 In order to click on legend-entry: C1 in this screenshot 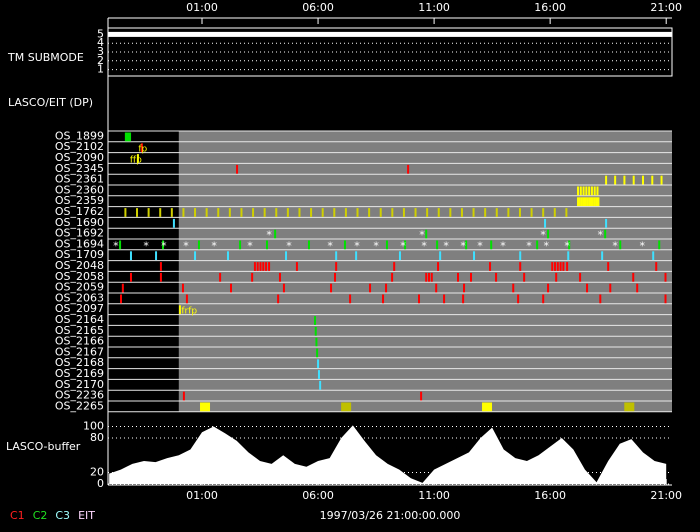, I will do `click(17, 515)`.